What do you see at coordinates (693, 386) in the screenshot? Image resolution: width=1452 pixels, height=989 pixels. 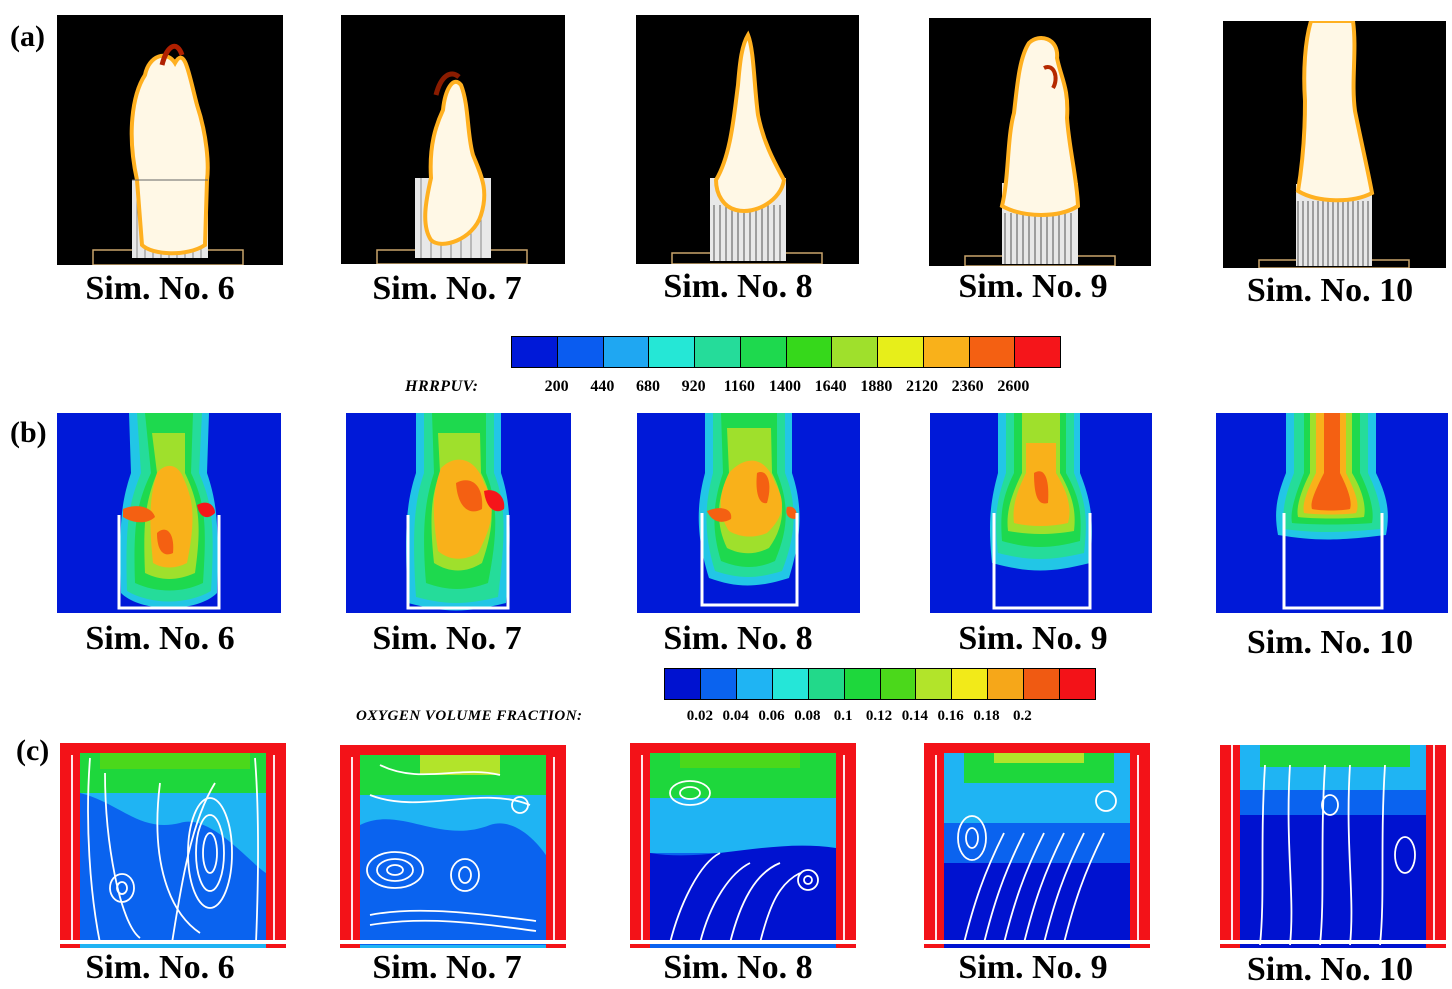 I see `colorbar-tick-label: 920` at bounding box center [693, 386].